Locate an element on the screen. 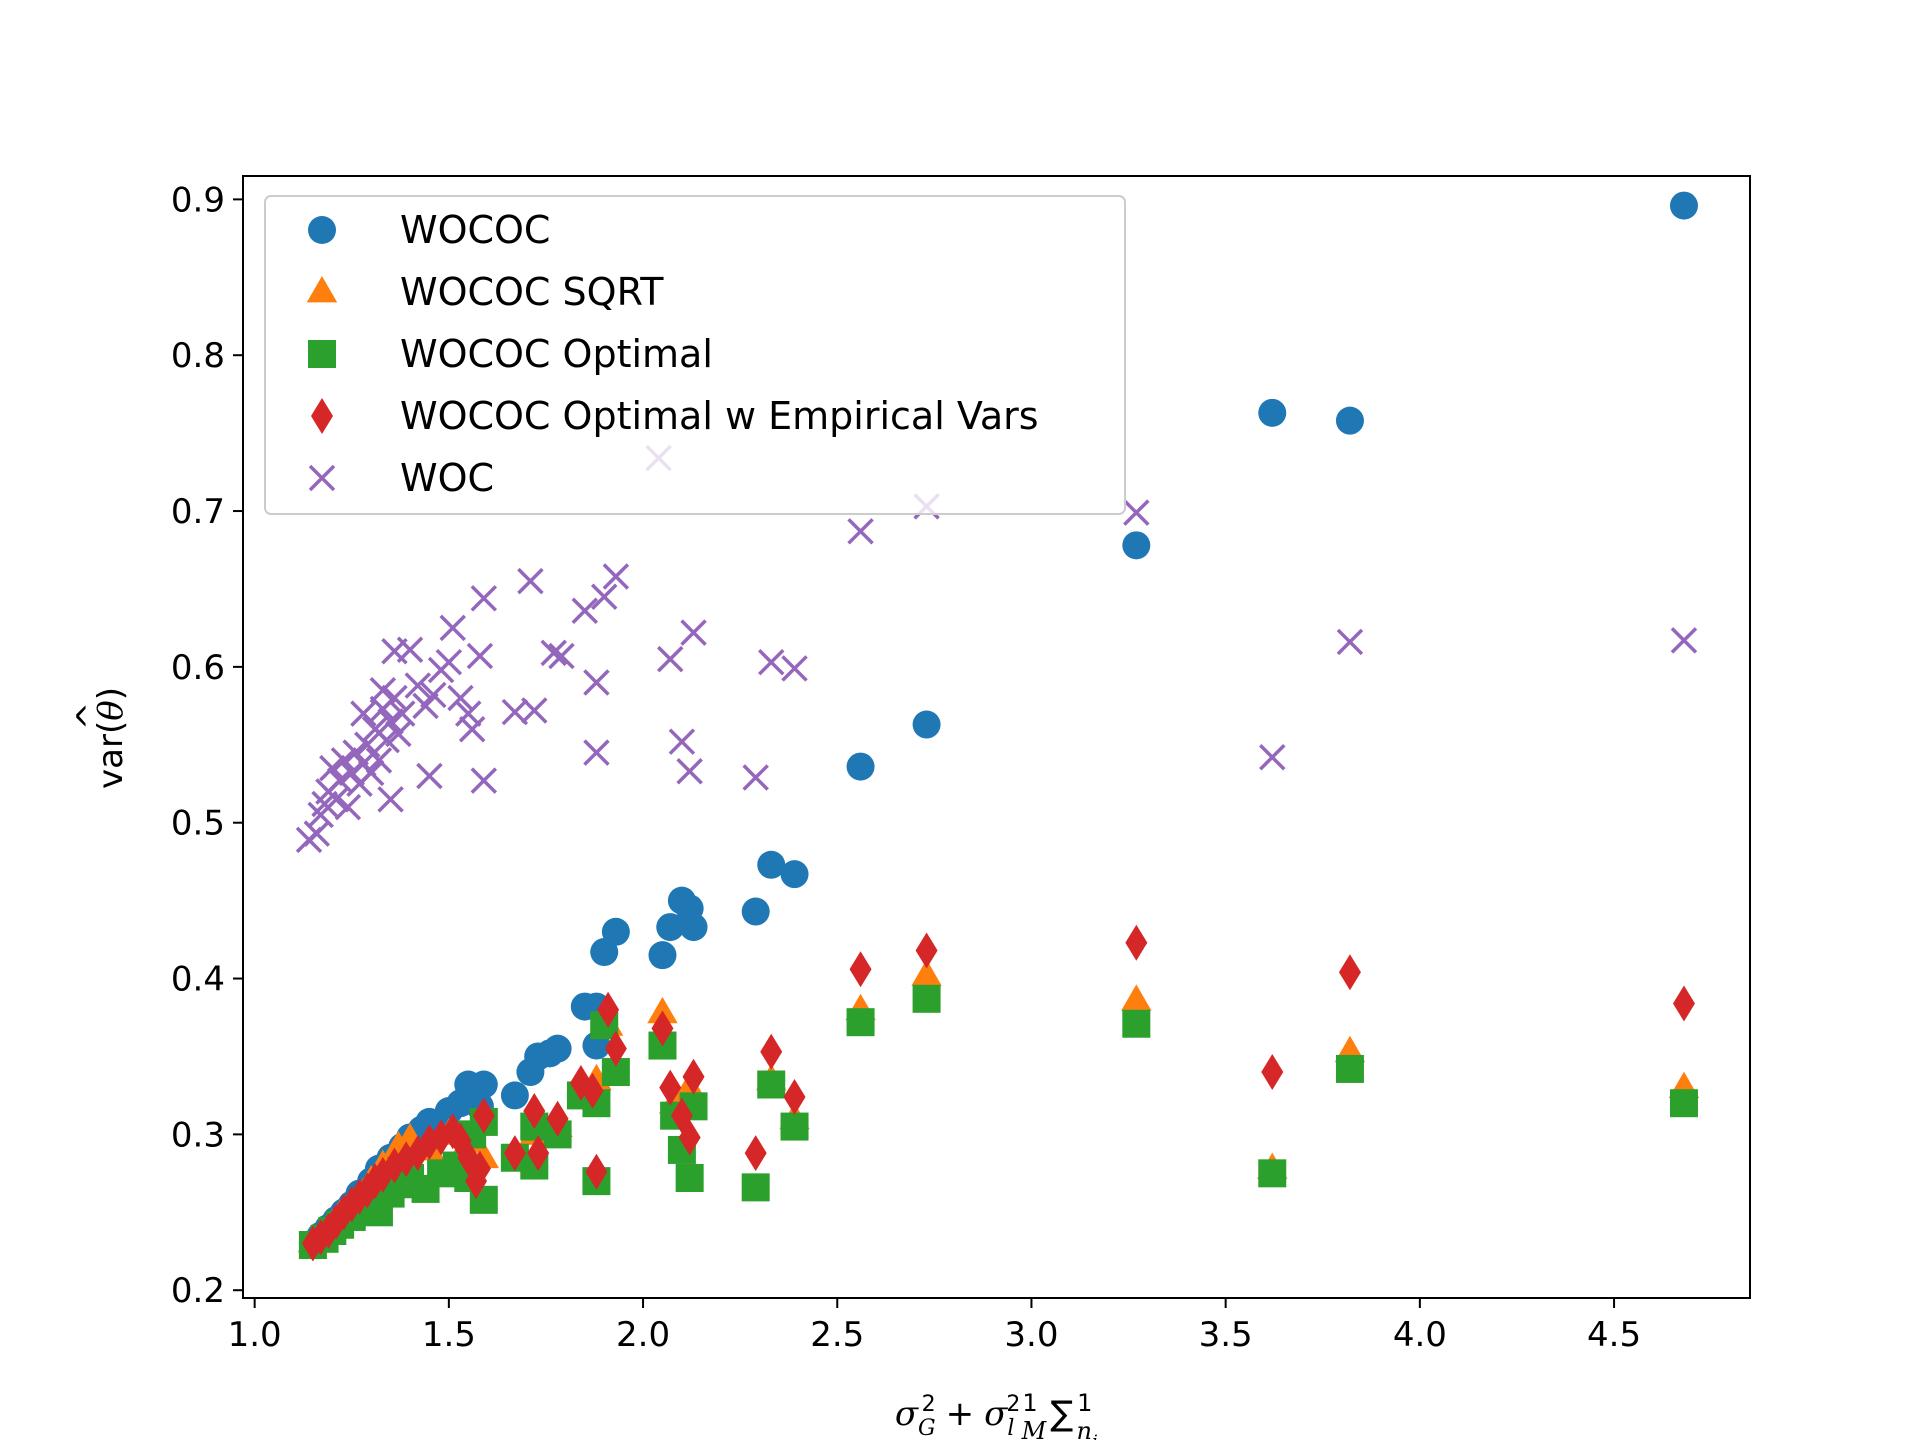  y-tick-label: 0.7 is located at coordinates (198, 512).